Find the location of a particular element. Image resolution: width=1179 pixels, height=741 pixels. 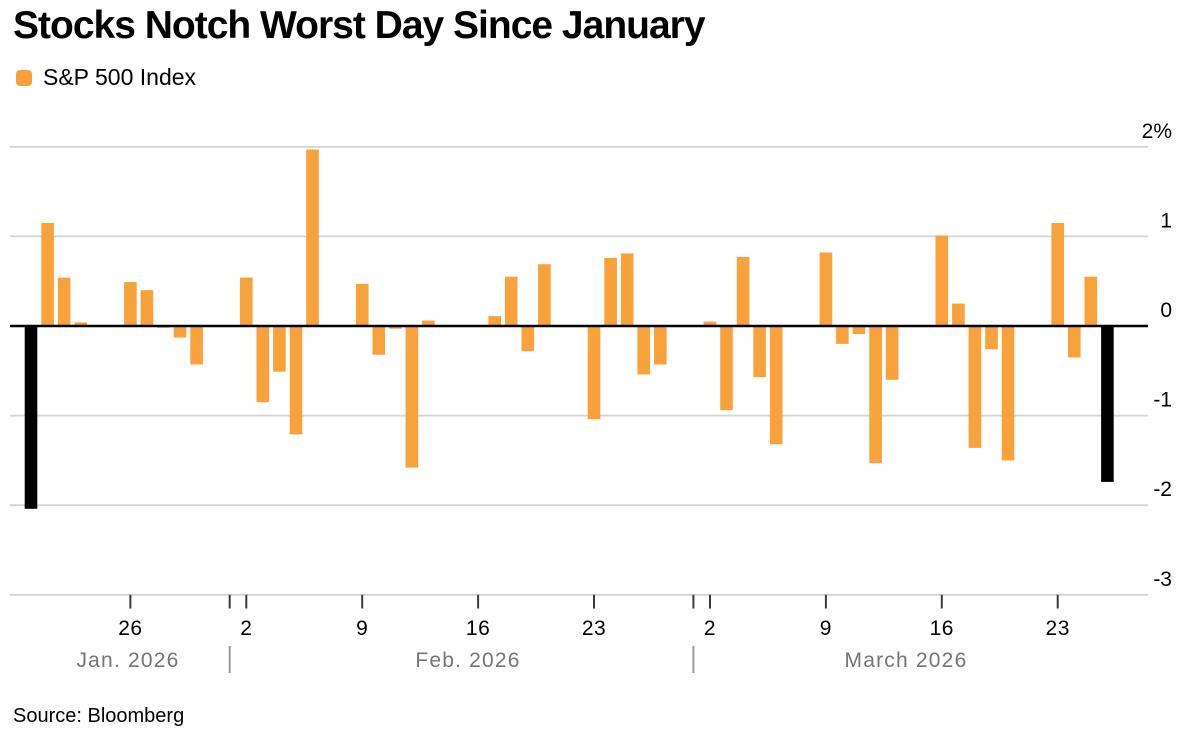

x-axis-day-label: 26 is located at coordinates (130, 628).